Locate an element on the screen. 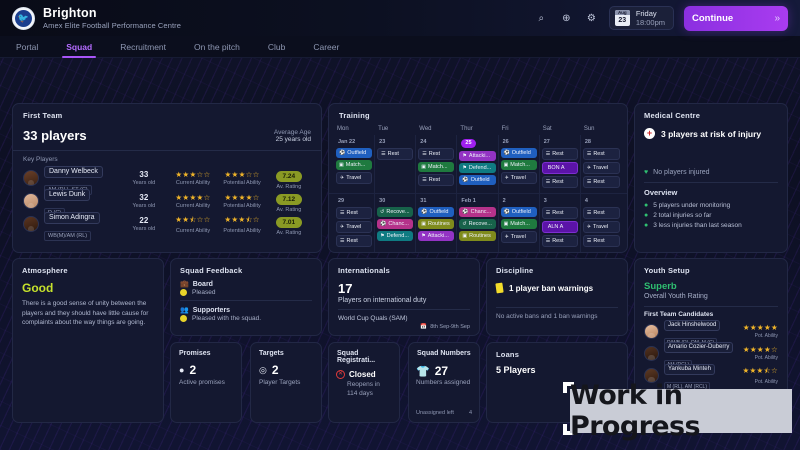 The height and width of the screenshot is (450, 800). divider is located at coordinates (711, 182).